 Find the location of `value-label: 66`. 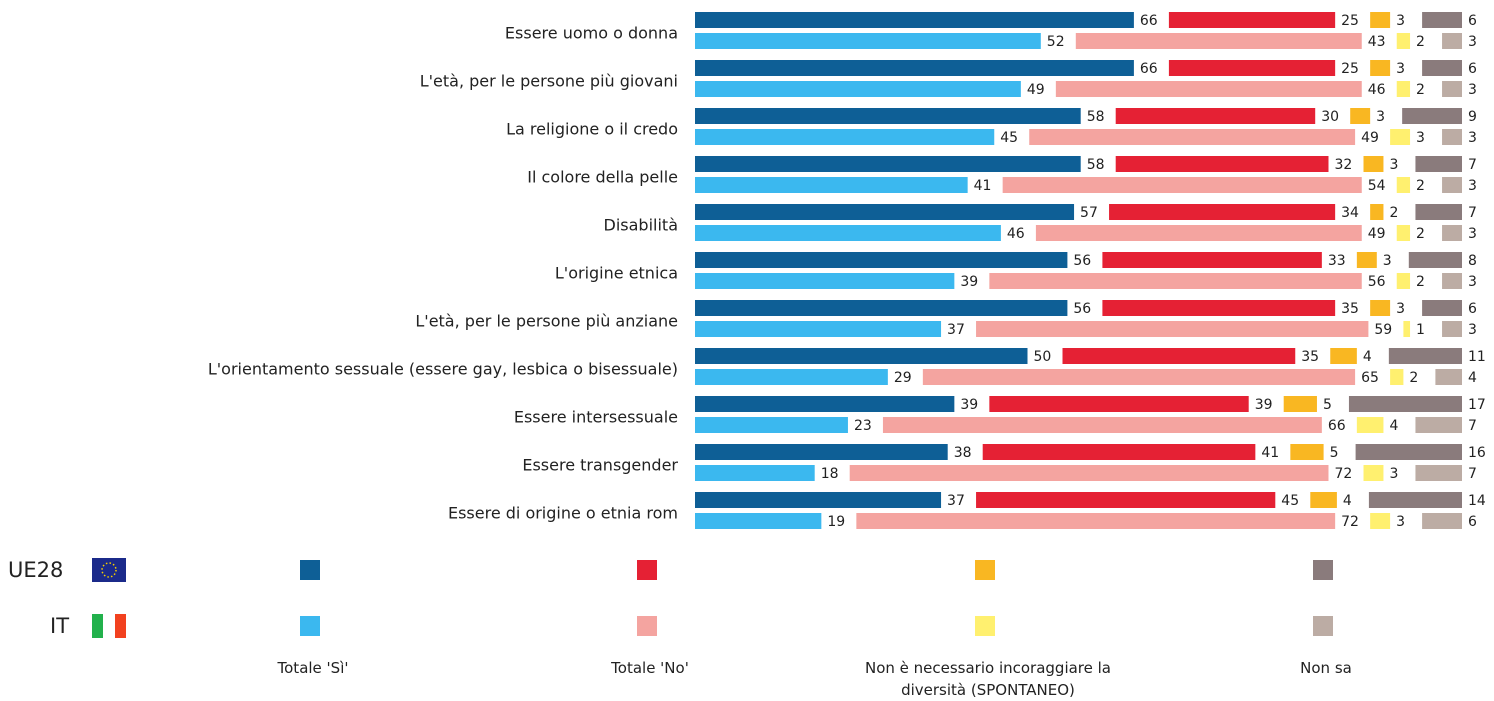

value-label: 66 is located at coordinates (1149, 21).